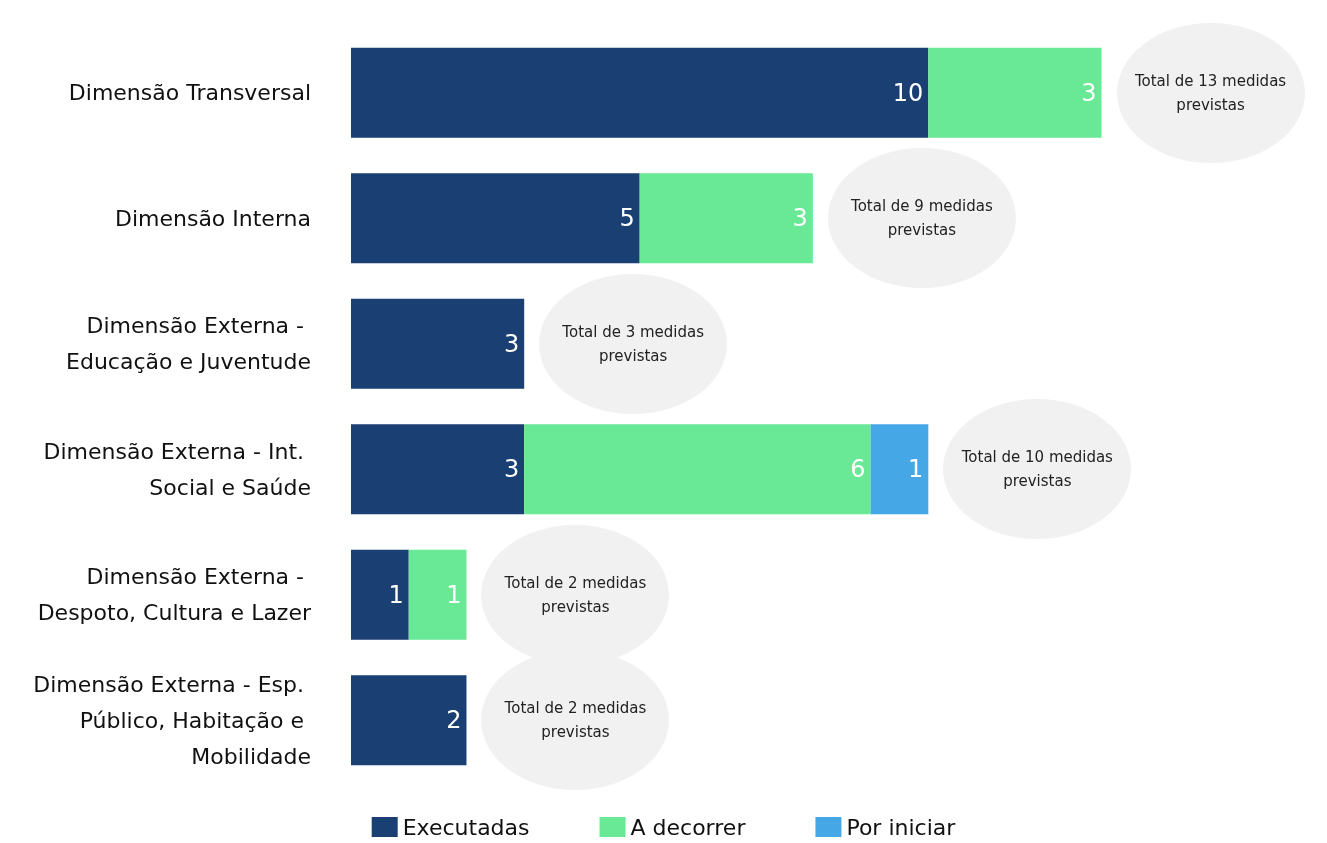 The width and height of the screenshot is (1327, 843). I want to click on y-tick-label: Dimensão Transversal, so click(189, 93).